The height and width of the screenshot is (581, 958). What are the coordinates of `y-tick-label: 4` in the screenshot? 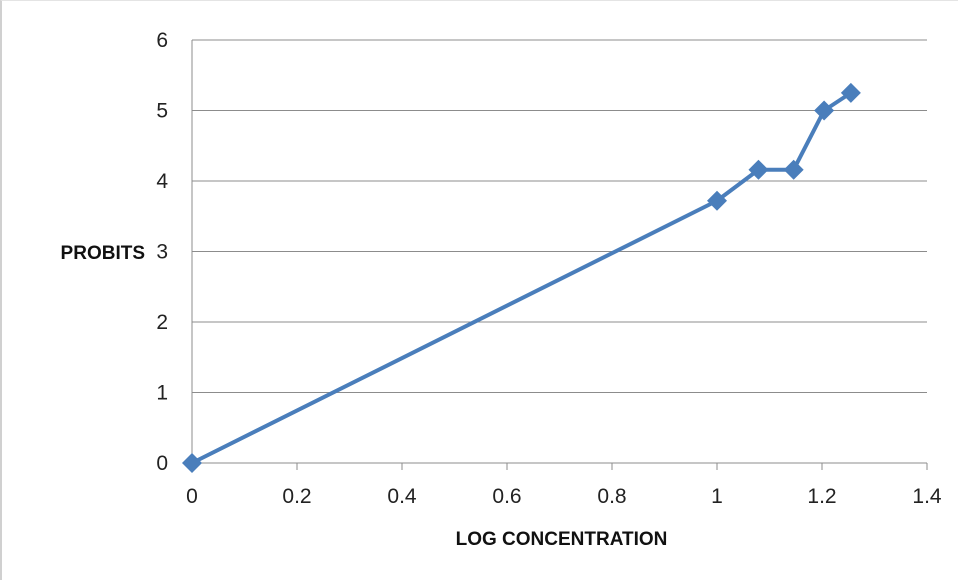 It's located at (162, 181).